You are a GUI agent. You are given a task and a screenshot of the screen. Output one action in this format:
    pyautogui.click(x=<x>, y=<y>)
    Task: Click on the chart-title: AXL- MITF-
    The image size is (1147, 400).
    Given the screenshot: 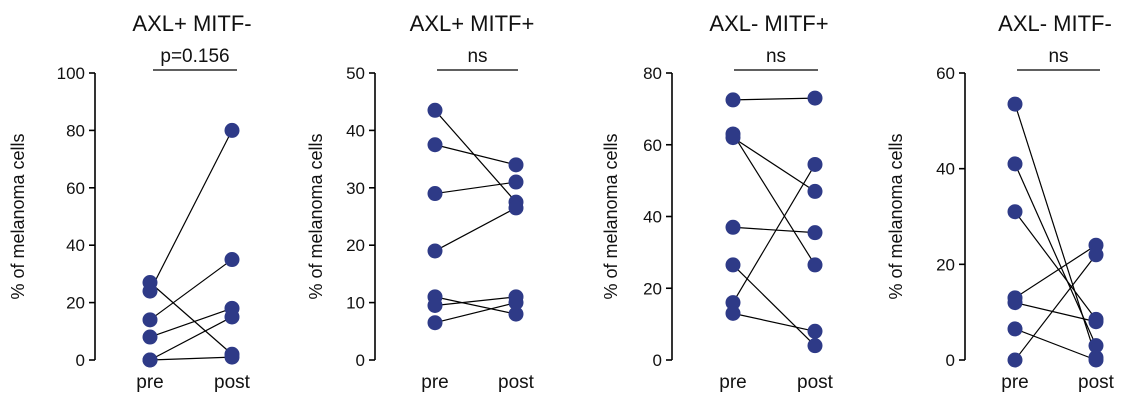 What is the action you would take?
    pyautogui.click(x=1055, y=23)
    